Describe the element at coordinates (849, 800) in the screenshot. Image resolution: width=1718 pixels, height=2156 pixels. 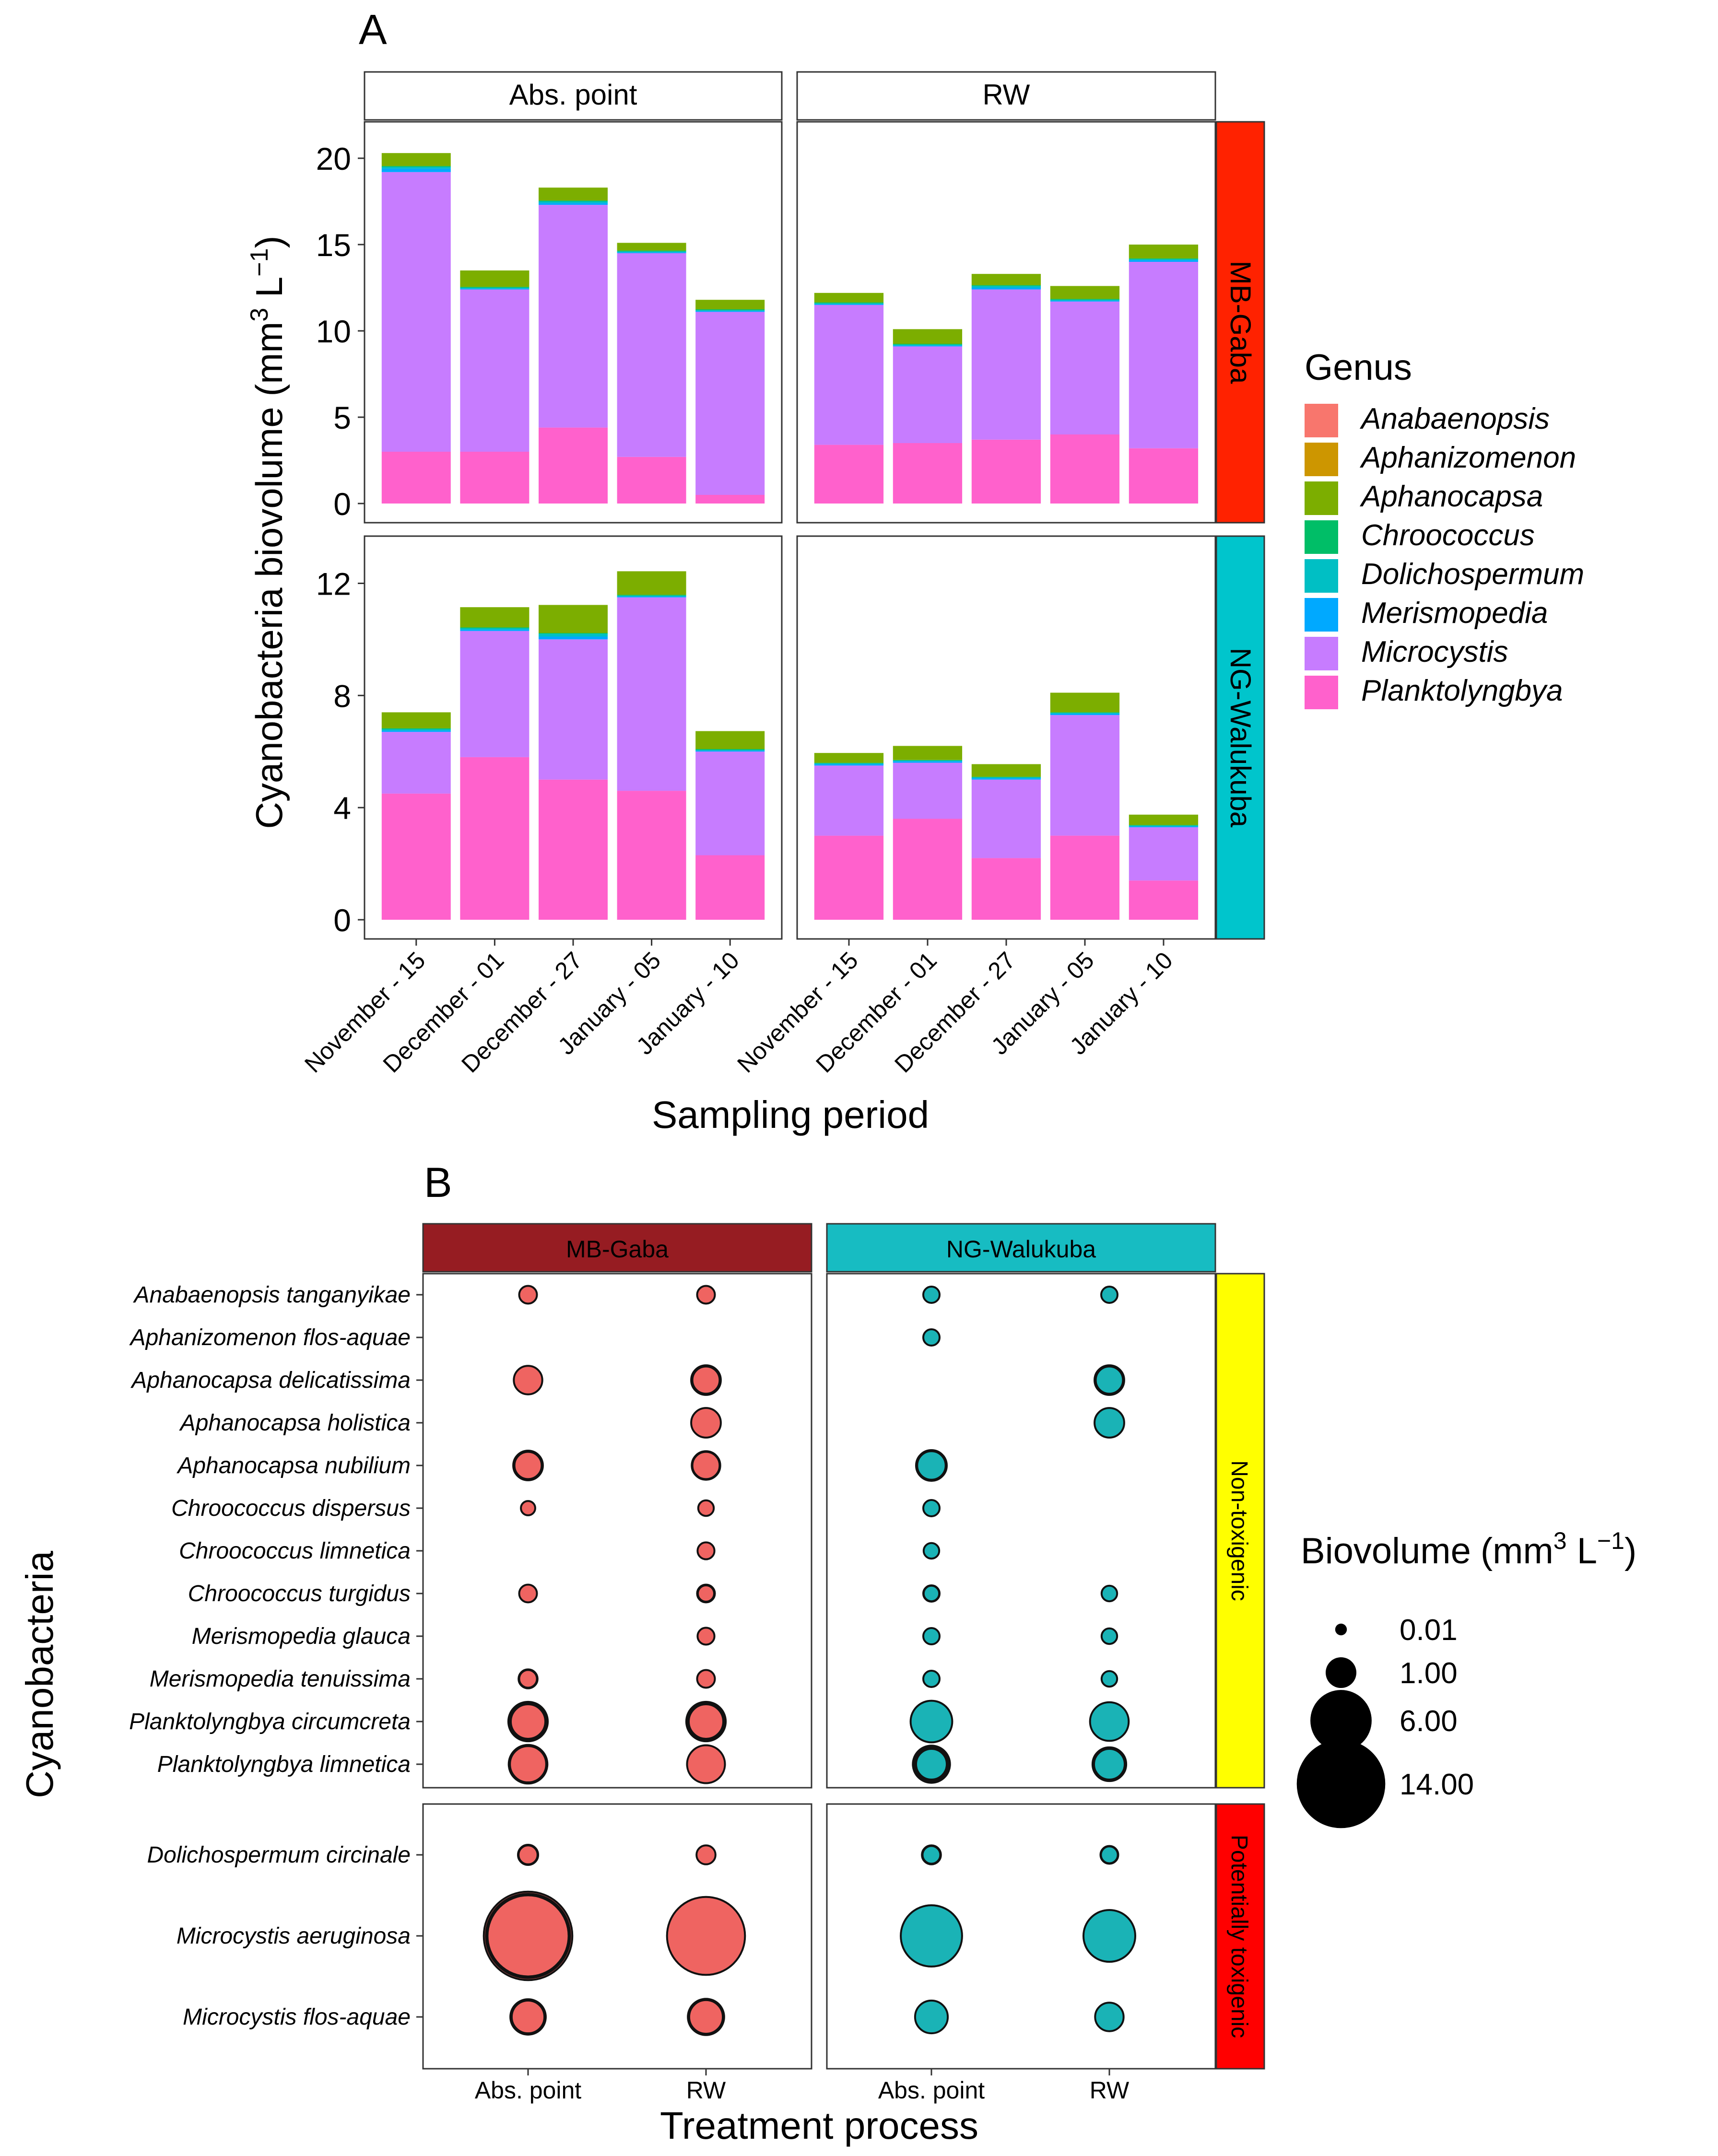
I see `bar-ng-walukuba-rw-november-15-microcystis` at that location.